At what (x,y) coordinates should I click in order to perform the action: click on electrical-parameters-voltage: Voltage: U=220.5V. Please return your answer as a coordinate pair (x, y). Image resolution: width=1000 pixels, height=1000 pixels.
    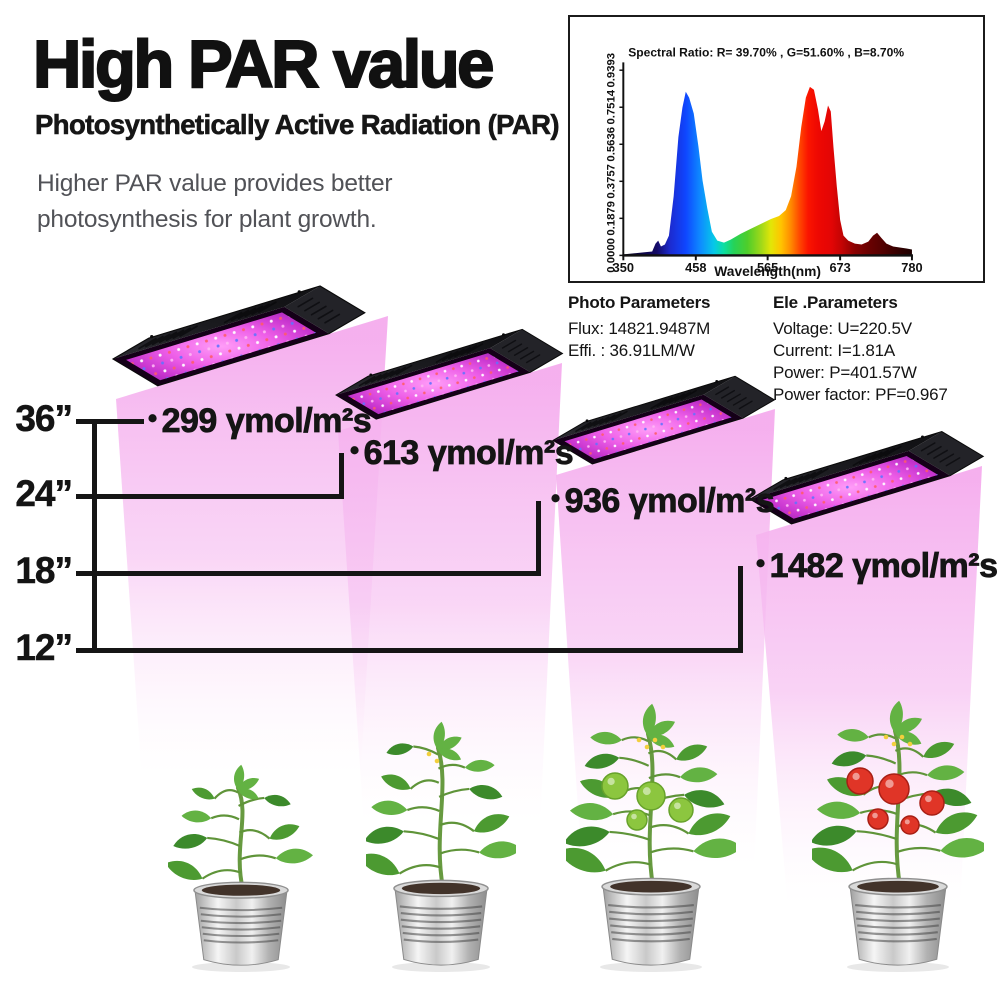
    Looking at the image, I should click on (842, 328).